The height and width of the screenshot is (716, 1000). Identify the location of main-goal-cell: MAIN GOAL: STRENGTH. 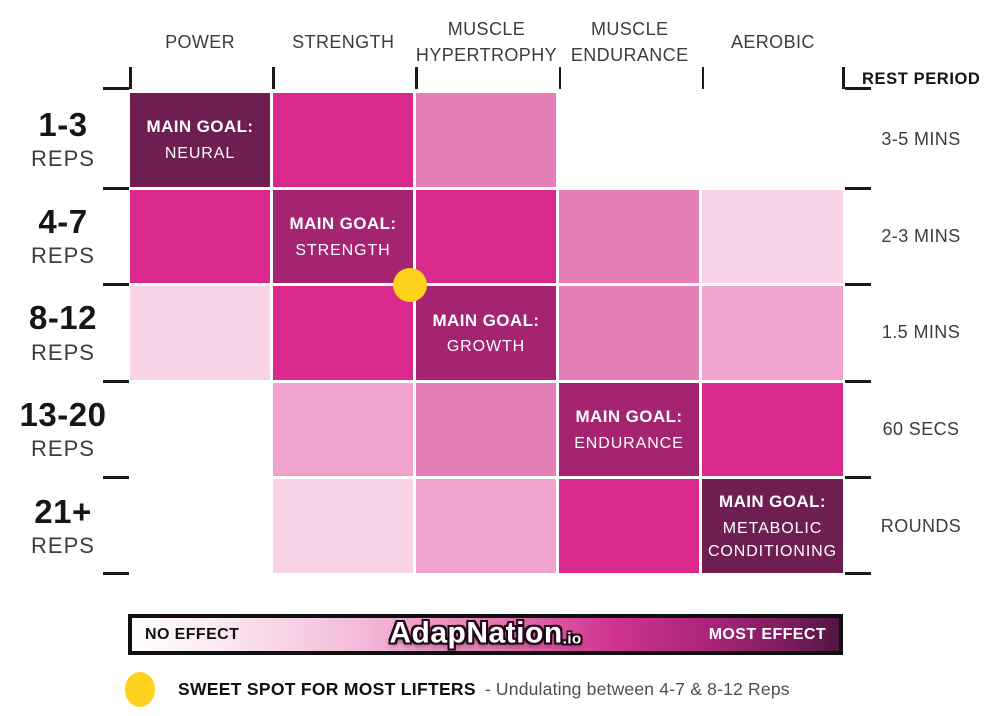
(342, 236).